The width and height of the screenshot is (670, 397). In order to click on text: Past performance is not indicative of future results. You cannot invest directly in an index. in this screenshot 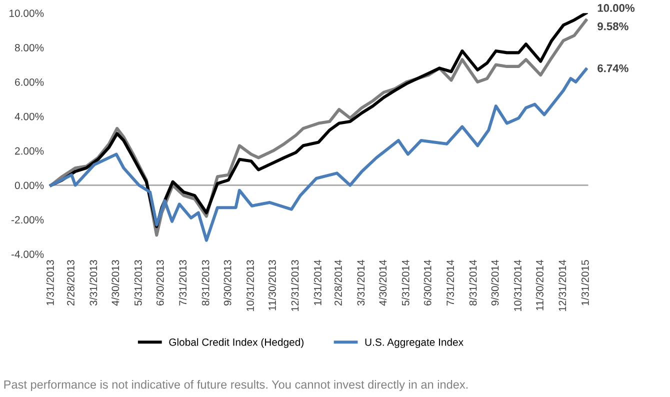, I will do `click(236, 386)`.